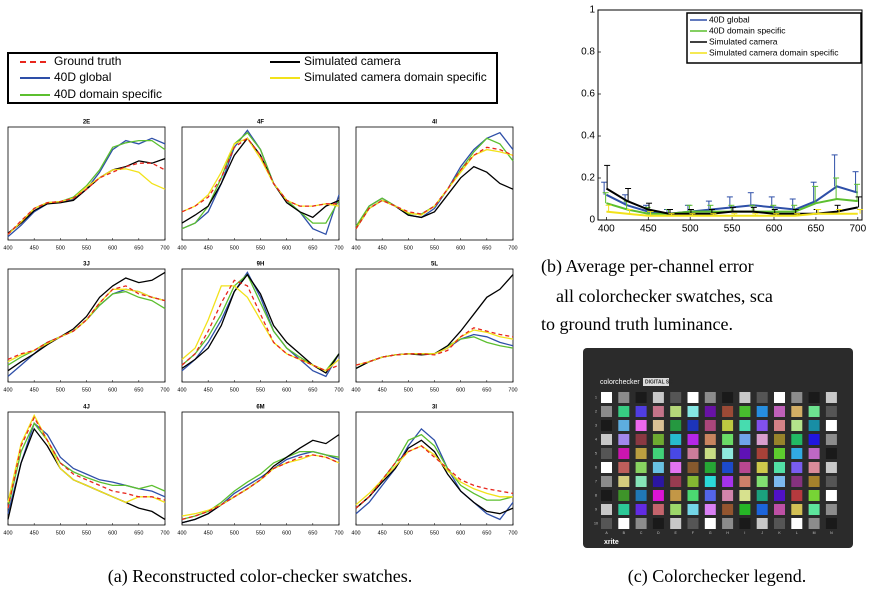 Image resolution: width=870 pixels, height=592 pixels. What do you see at coordinates (774, 52) in the screenshot?
I see `legend-label: Simulated camera domain specific` at bounding box center [774, 52].